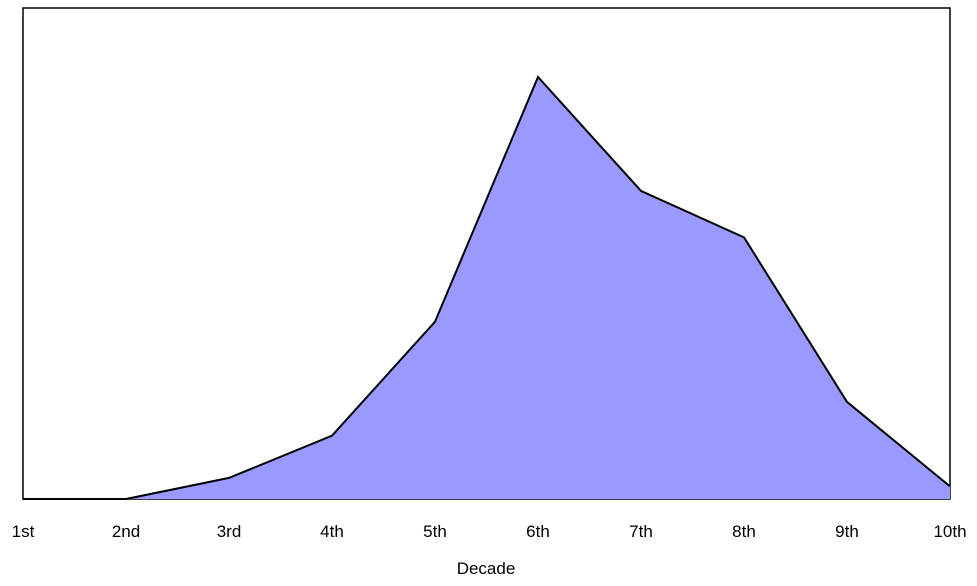 This screenshot has height=586, width=977. Describe the element at coordinates (126, 531) in the screenshot. I see `x-tick-label: 2nd` at that location.